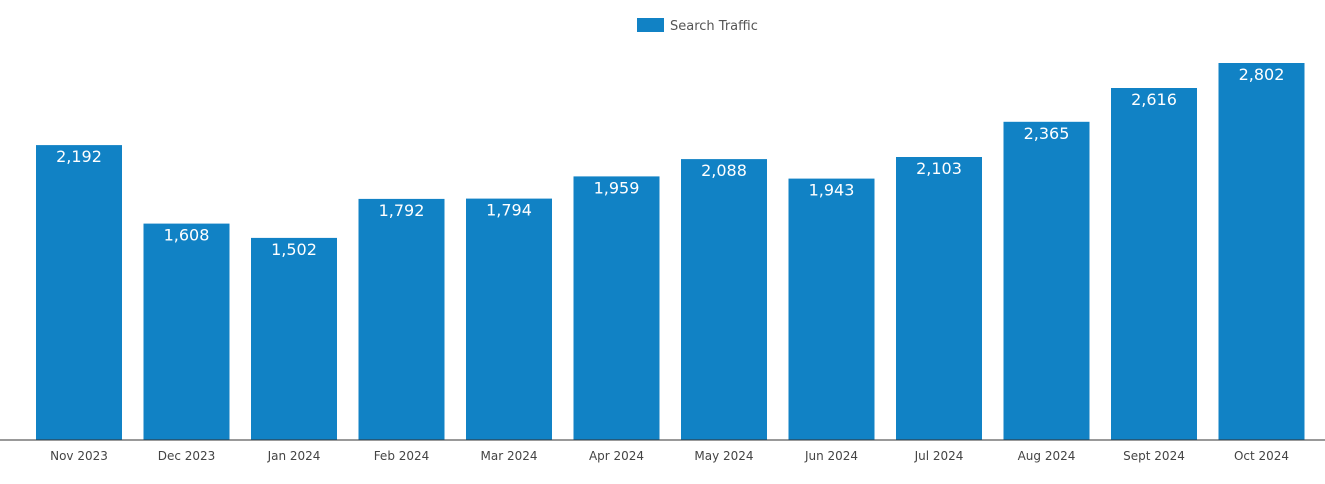  Describe the element at coordinates (1047, 133) in the screenshot. I see `data-label-aug-2024: 2,365` at that location.